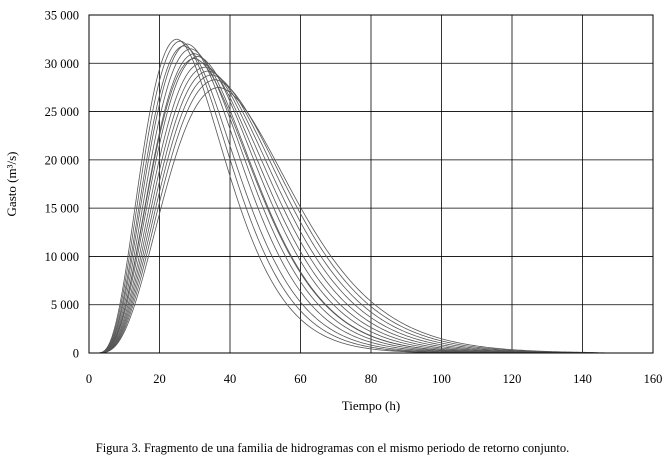 This screenshot has height=465, width=665. What do you see at coordinates (582, 379) in the screenshot?
I see `x-tick-label: 140` at bounding box center [582, 379].